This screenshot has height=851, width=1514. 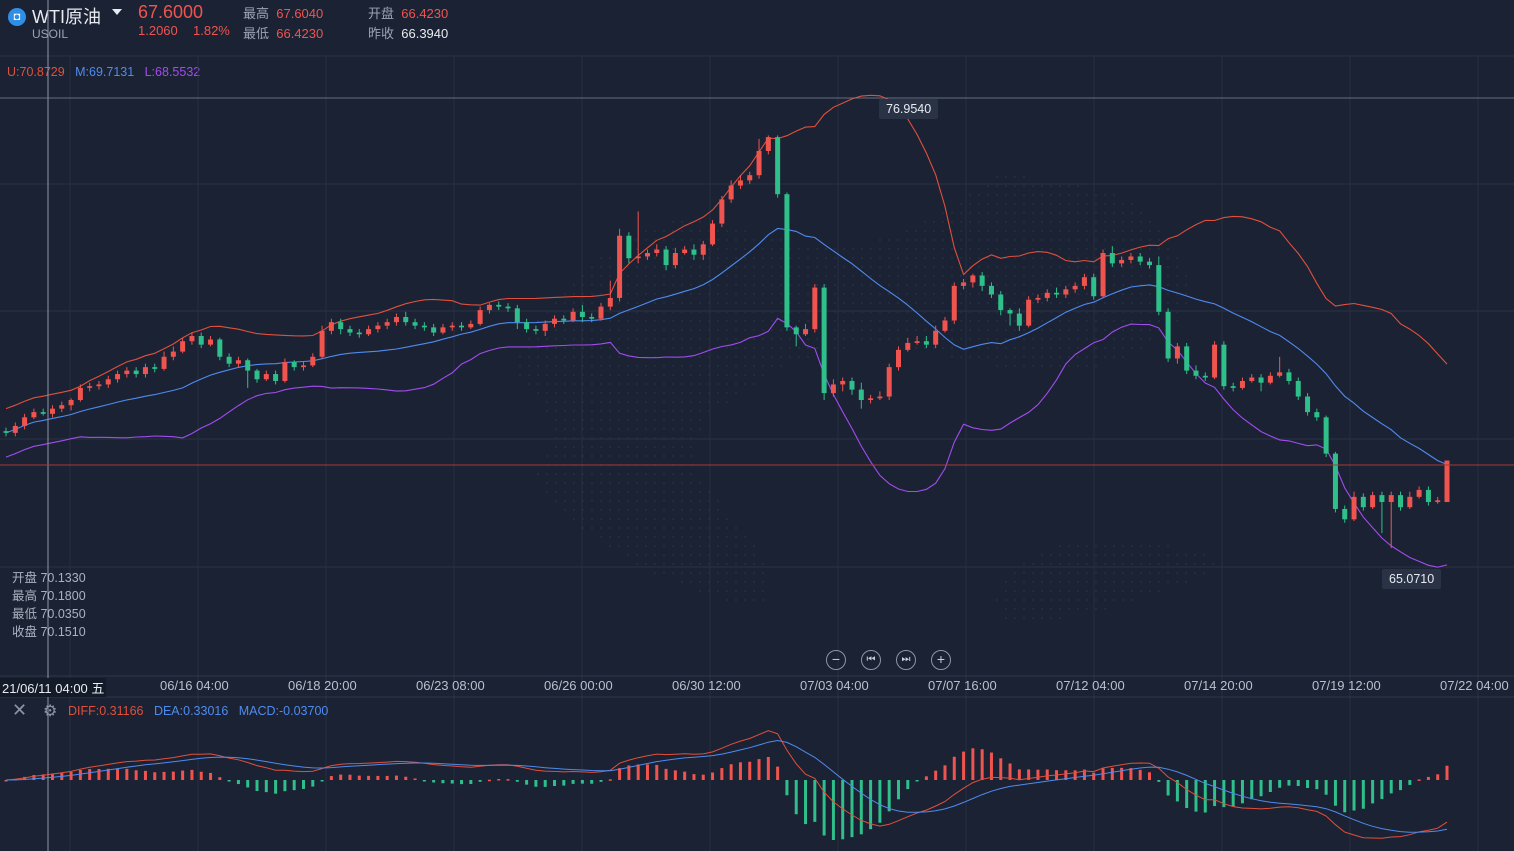 What do you see at coordinates (20, 710) in the screenshot?
I see `close-icon: ✕` at bounding box center [20, 710].